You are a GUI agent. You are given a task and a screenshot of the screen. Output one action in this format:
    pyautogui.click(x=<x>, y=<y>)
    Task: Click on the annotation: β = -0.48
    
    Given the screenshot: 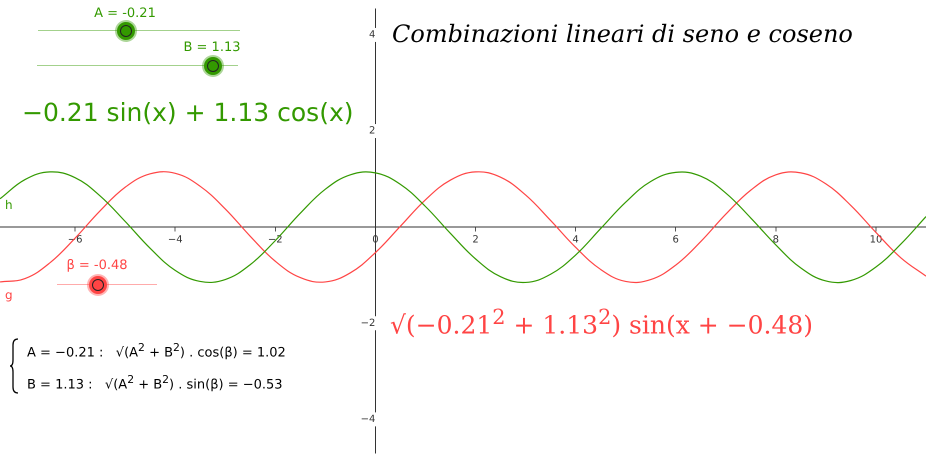 What is the action you would take?
    pyautogui.click(x=97, y=265)
    